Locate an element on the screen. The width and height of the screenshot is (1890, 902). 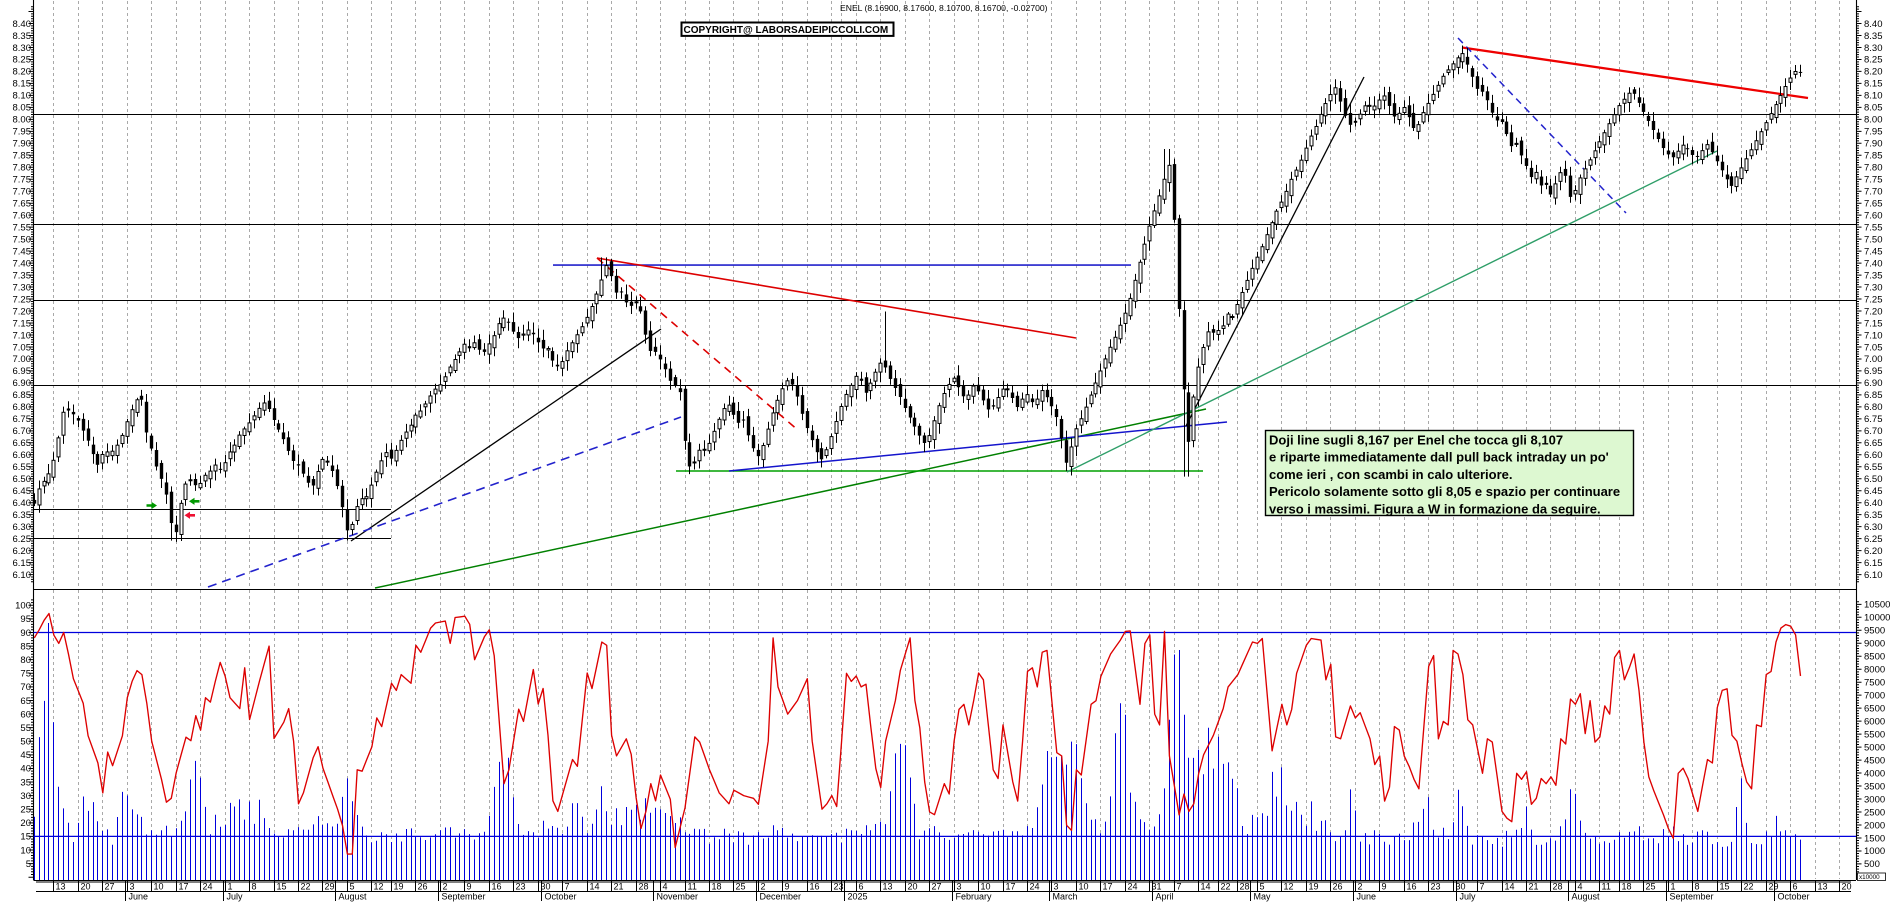
svg-text: September is located at coordinates (464, 897).